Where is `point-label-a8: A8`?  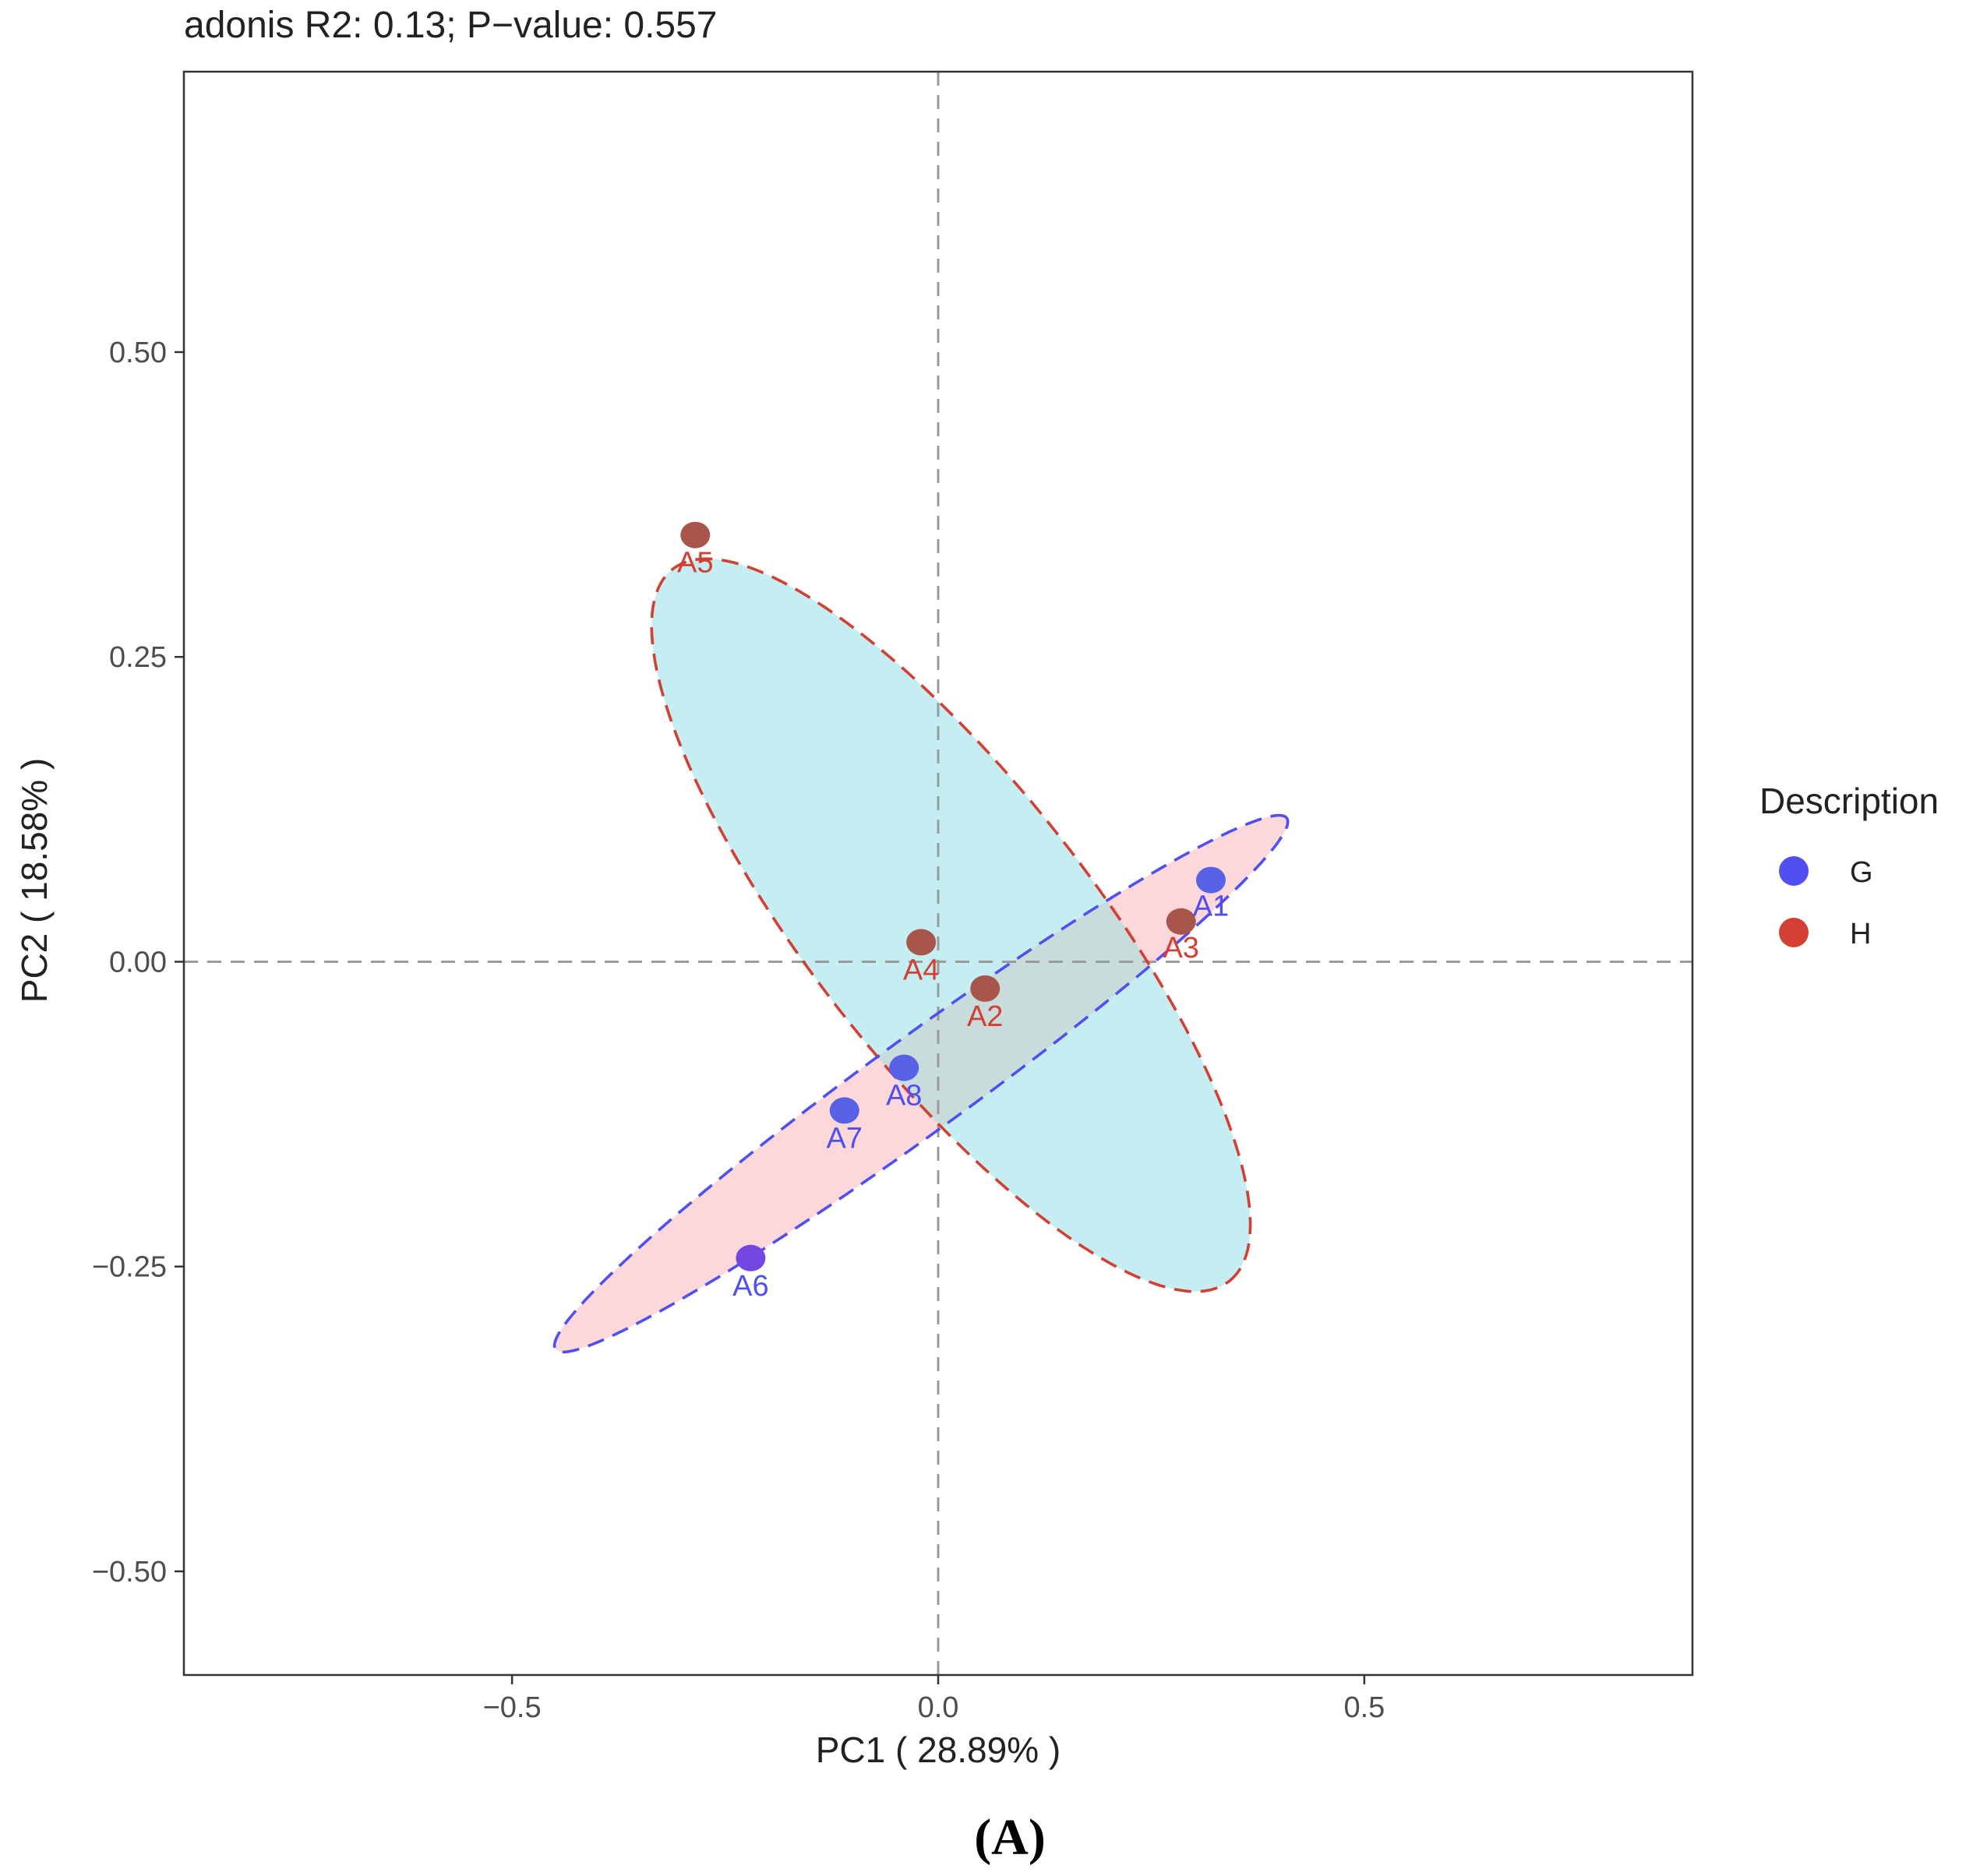
point-label-a8: A8 is located at coordinates (904, 1096).